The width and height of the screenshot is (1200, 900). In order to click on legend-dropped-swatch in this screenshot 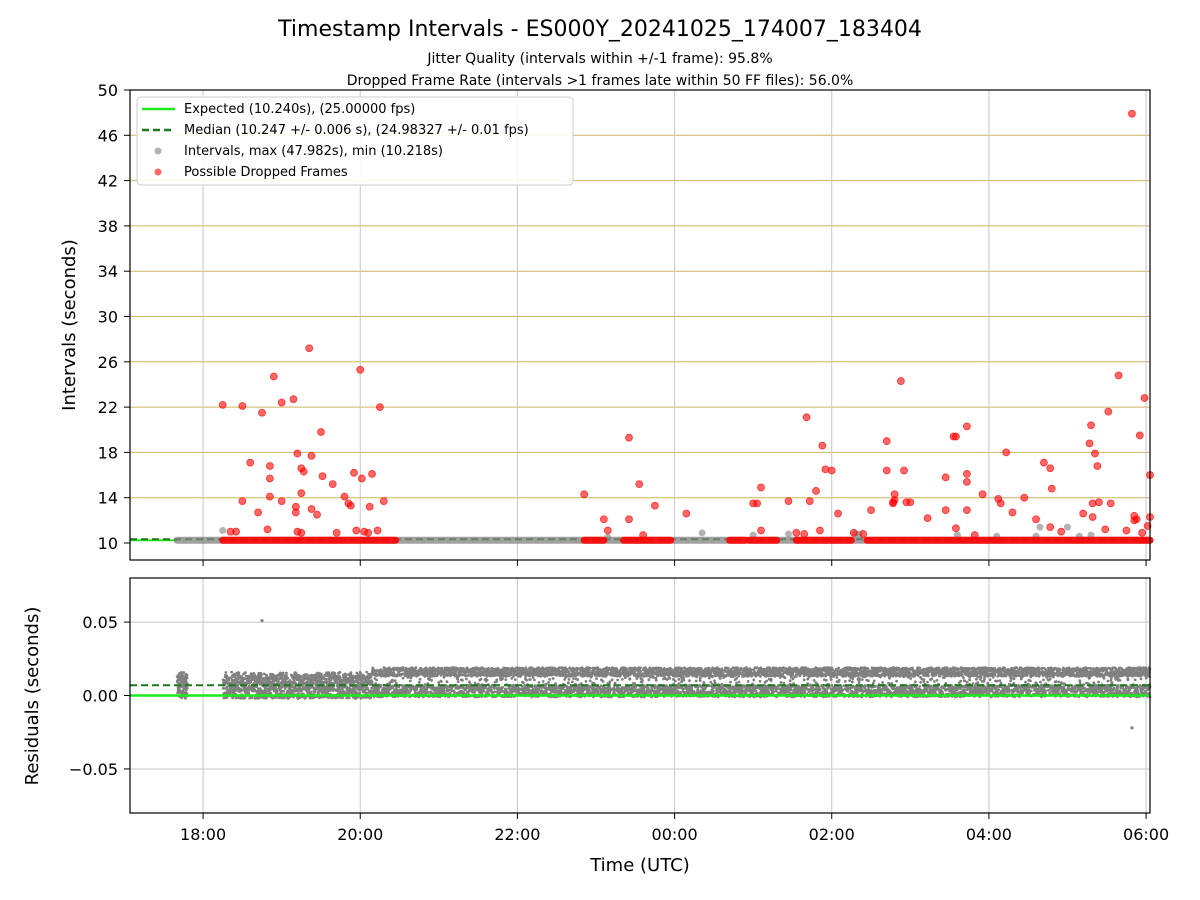, I will do `click(158, 172)`.